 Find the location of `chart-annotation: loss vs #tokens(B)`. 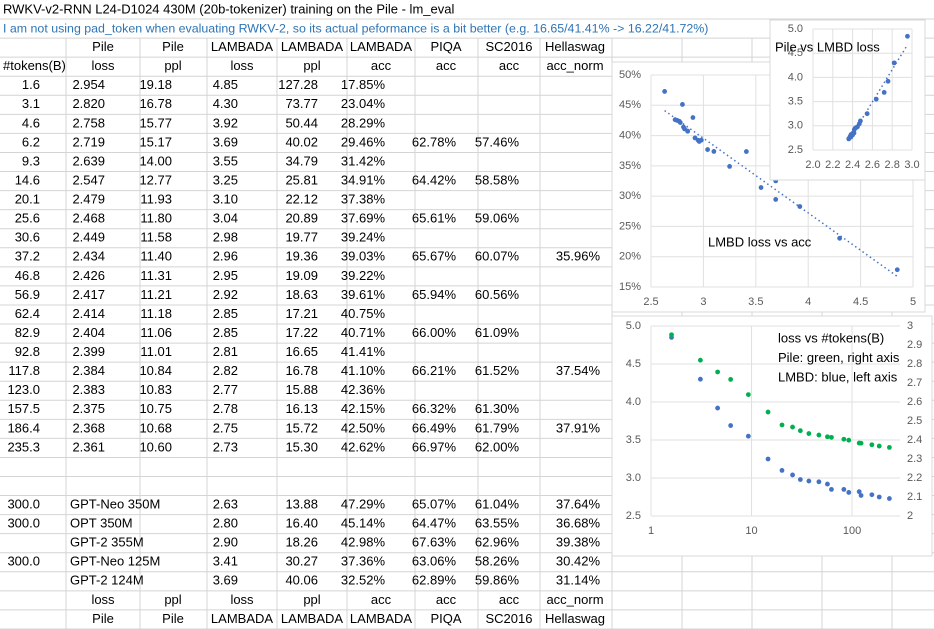

chart-annotation: loss vs #tokens(B) is located at coordinates (831, 337).